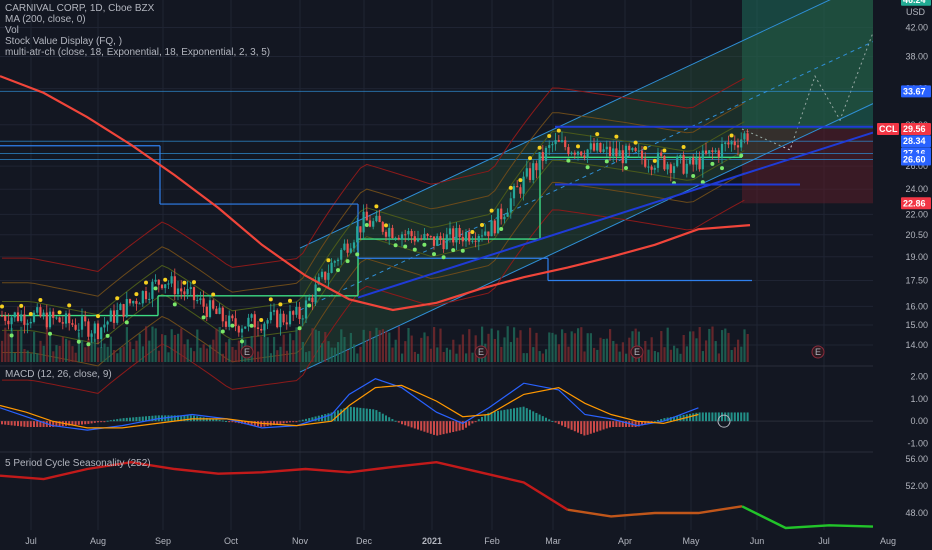 This screenshot has width=932, height=550. What do you see at coordinates (432, 541) in the screenshot?
I see `time-tick: 2021` at bounding box center [432, 541].